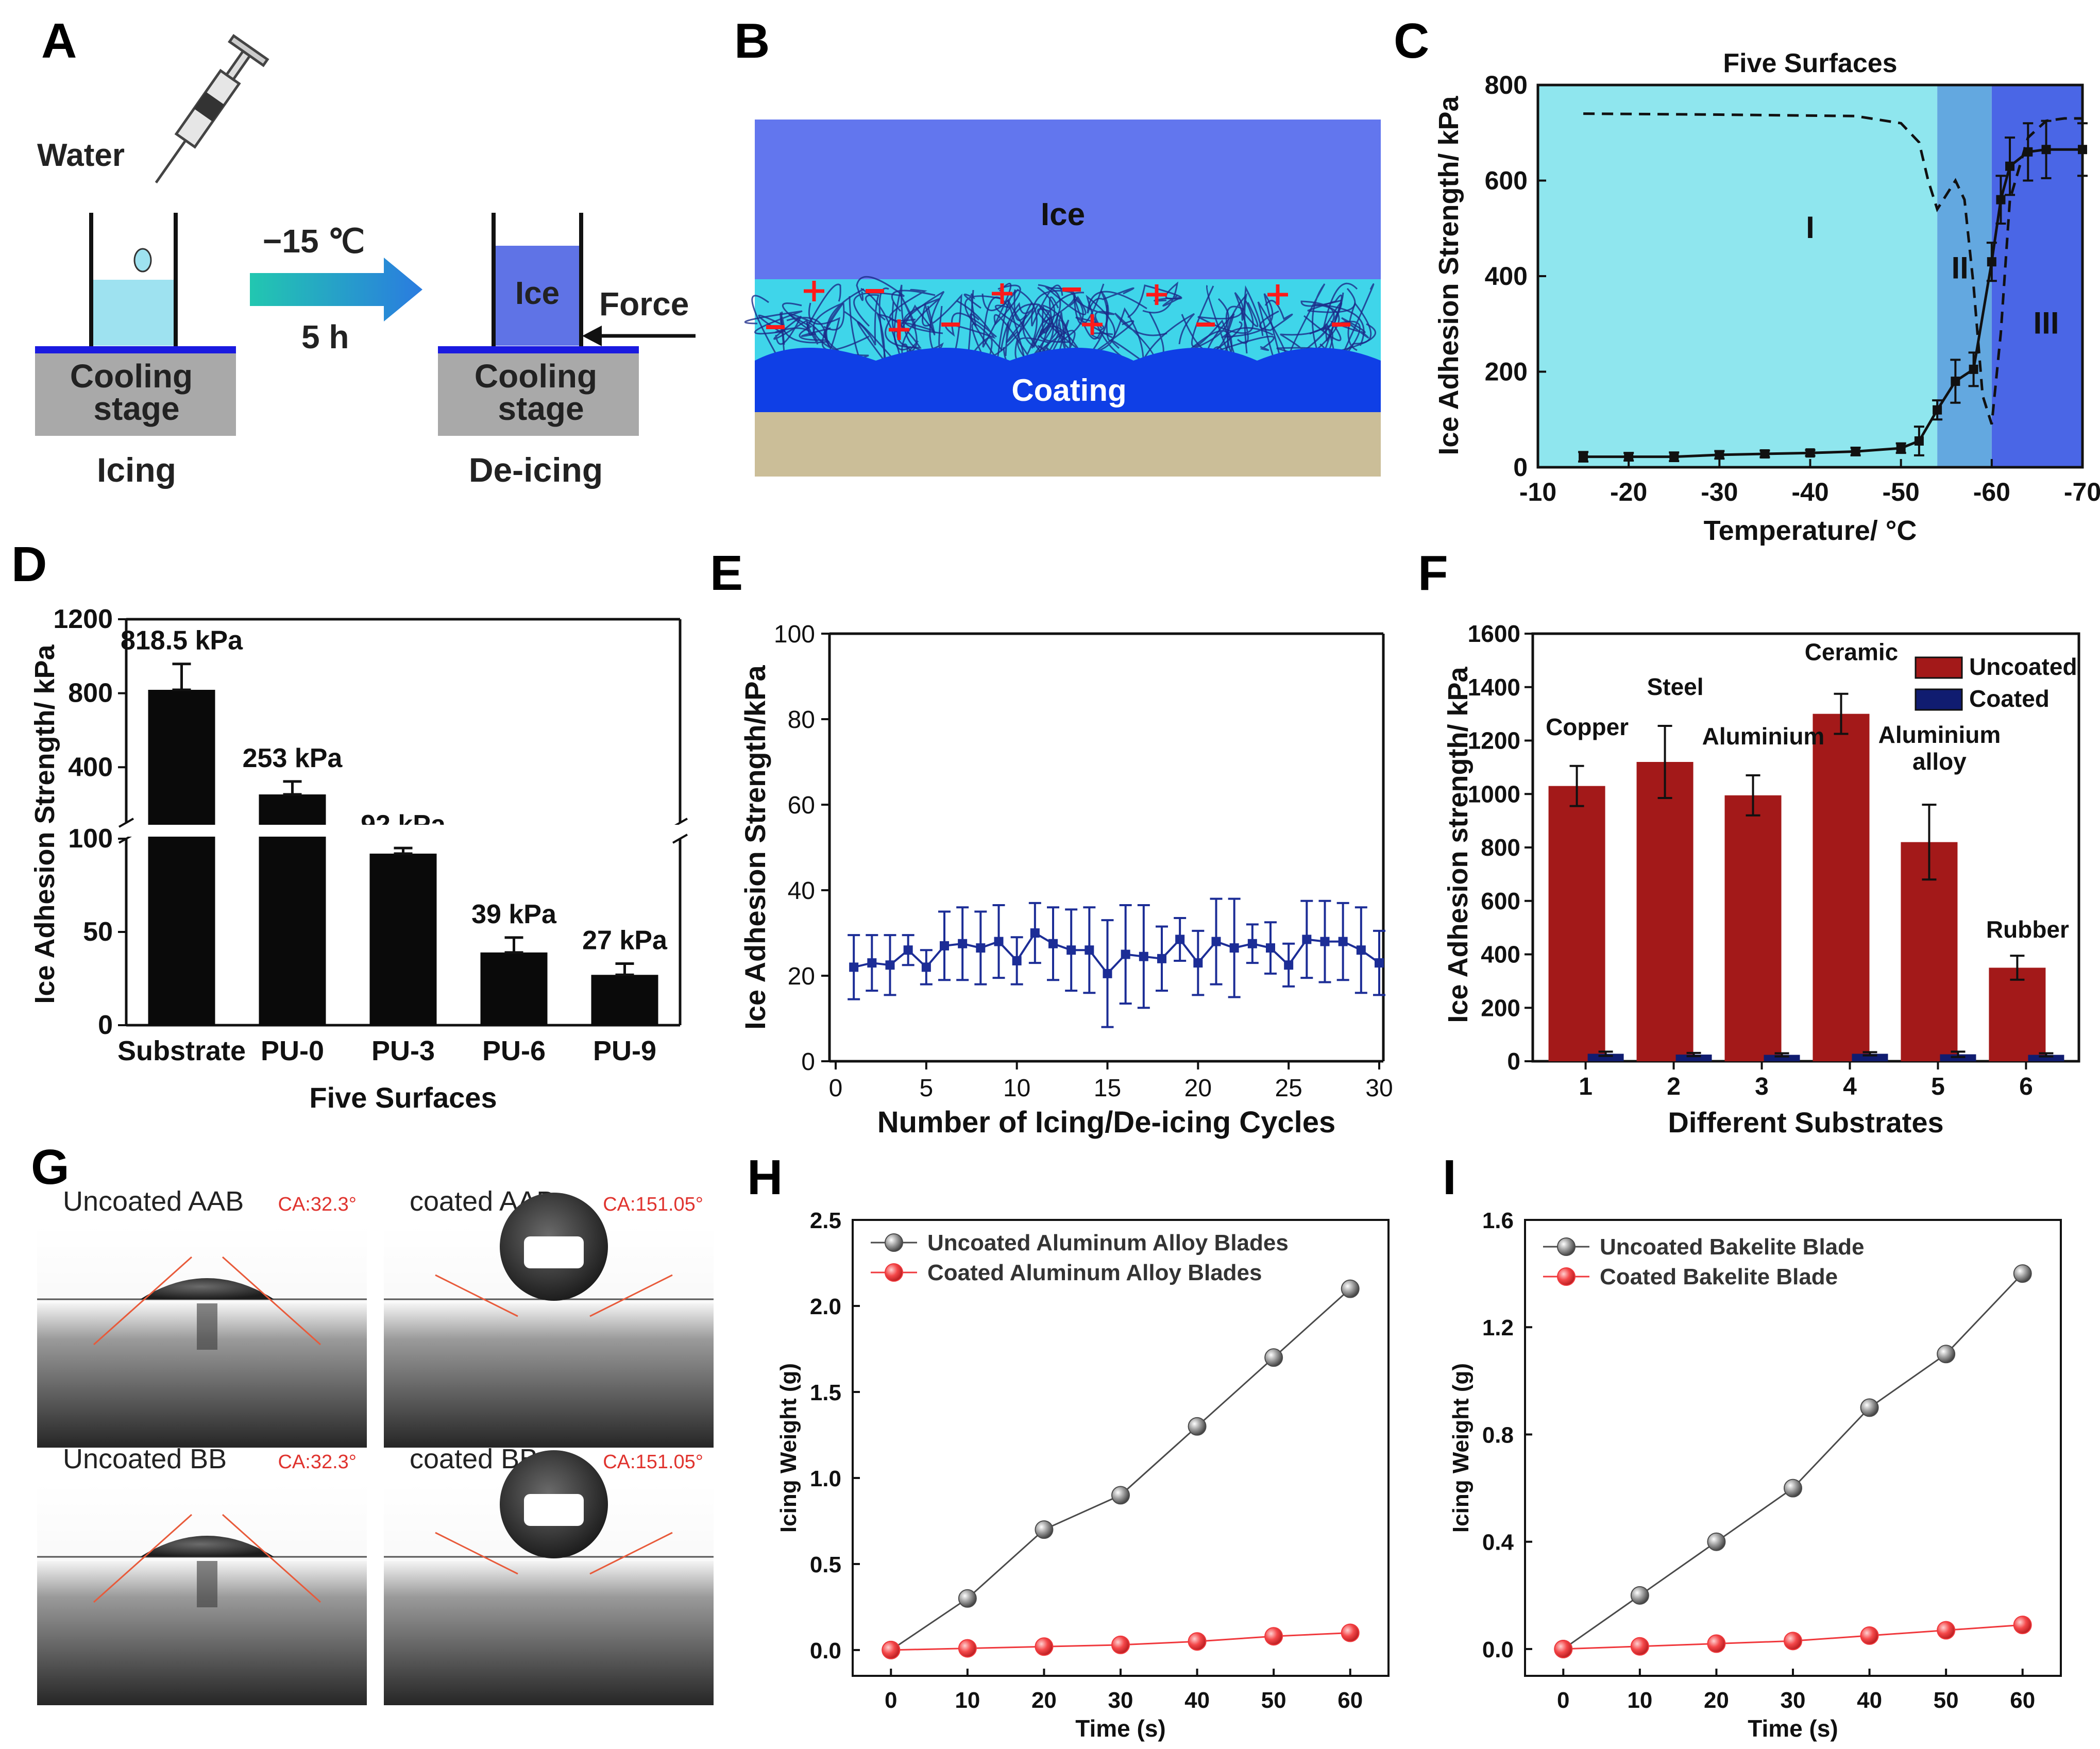  I want to click on y-tick-label: 2.5, so click(825, 1220).